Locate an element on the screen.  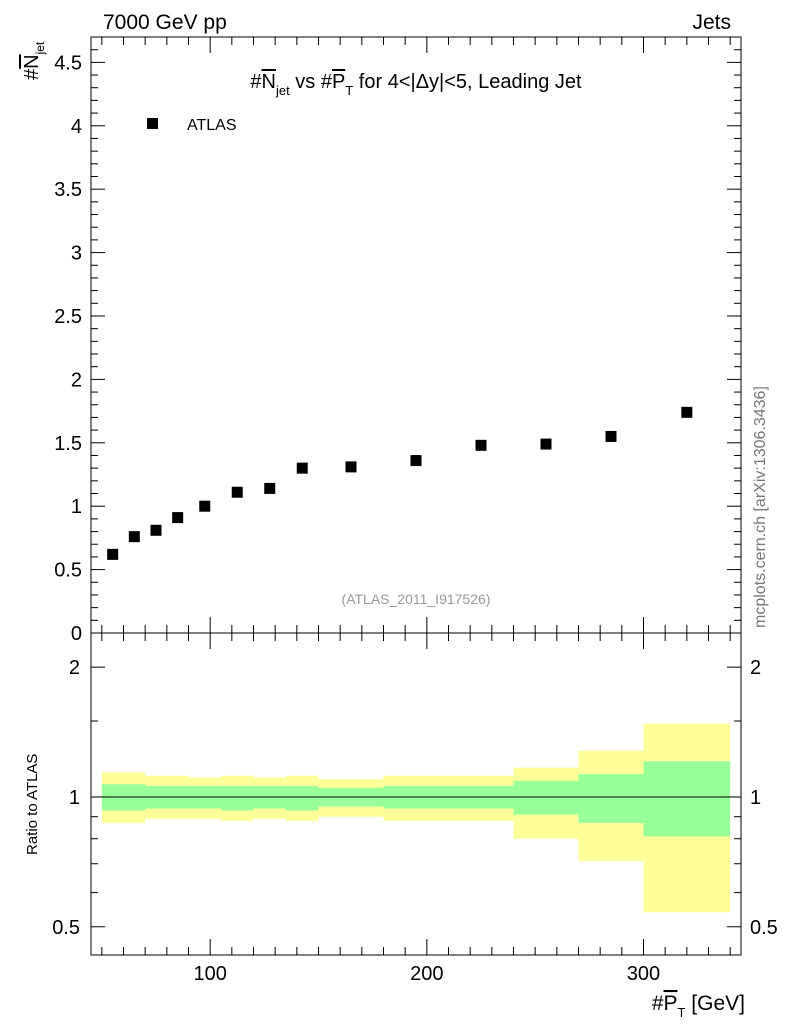
main-y-tick-label: 2.5 is located at coordinates (68, 317).